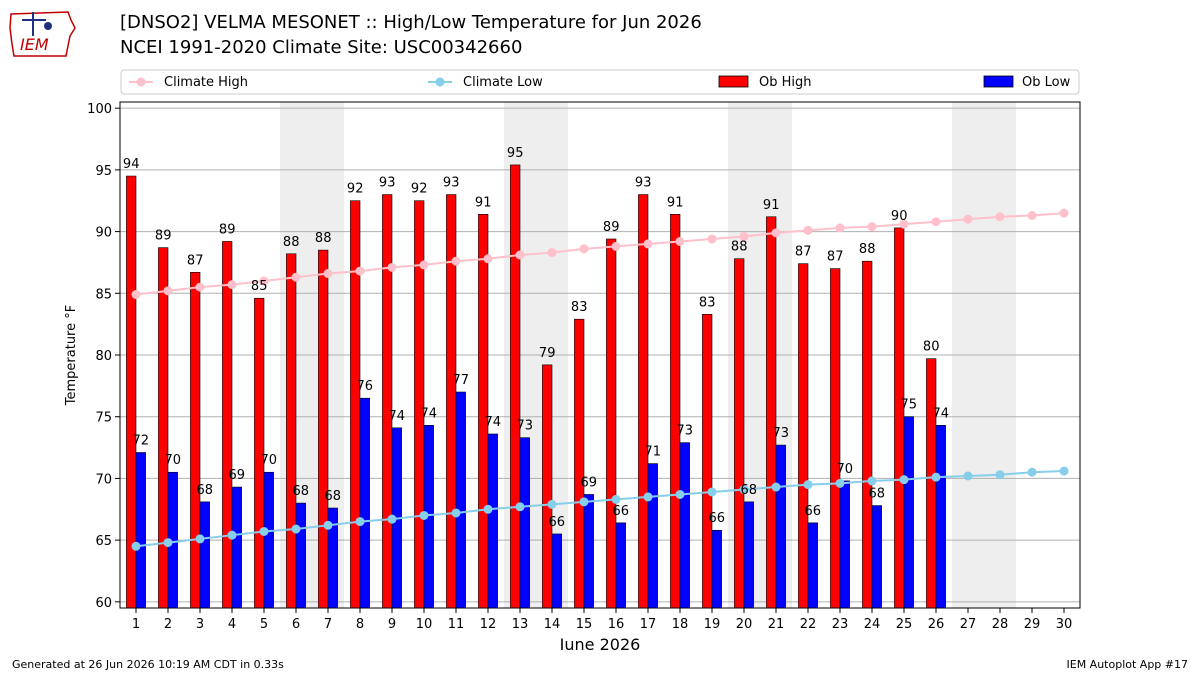  Describe the element at coordinates (200, 624) in the screenshot. I see `x-tick-label: 3` at that location.